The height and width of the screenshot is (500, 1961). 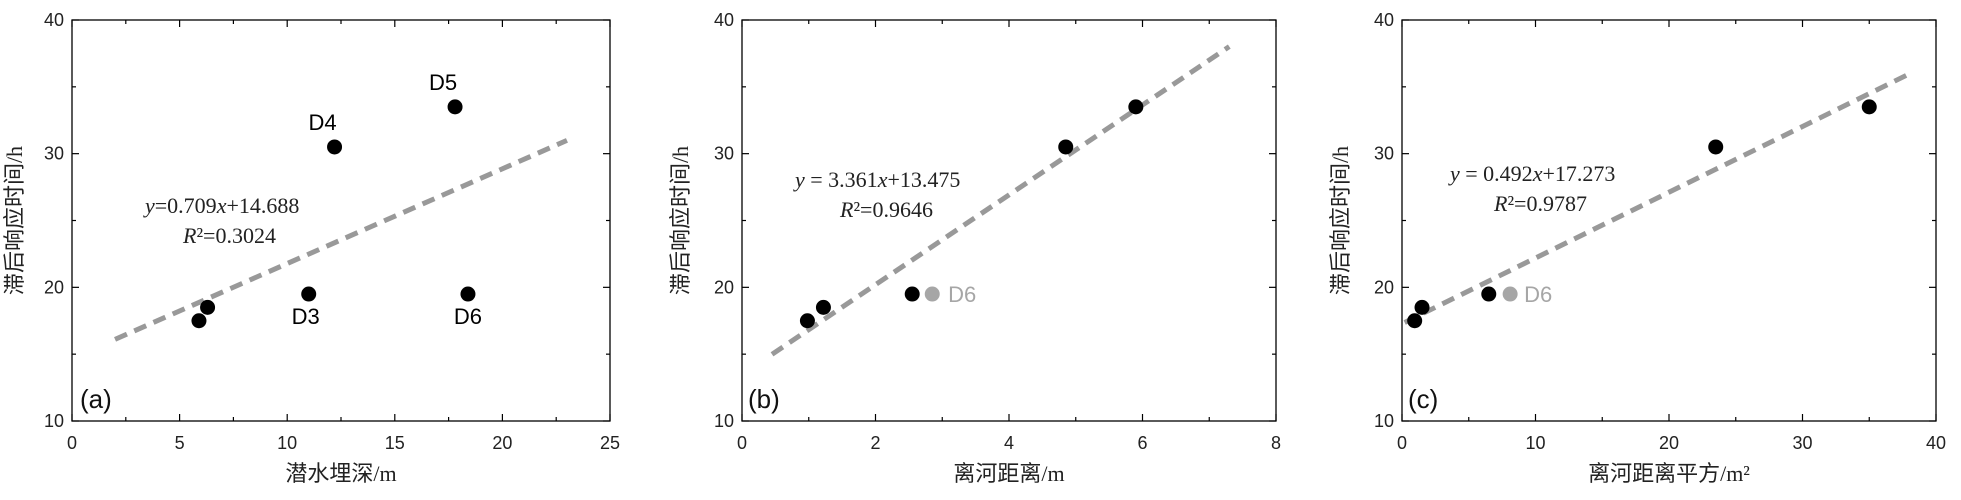 What do you see at coordinates (1540, 203) in the screenshot?
I see `r-squared: R²=0.9787` at bounding box center [1540, 203].